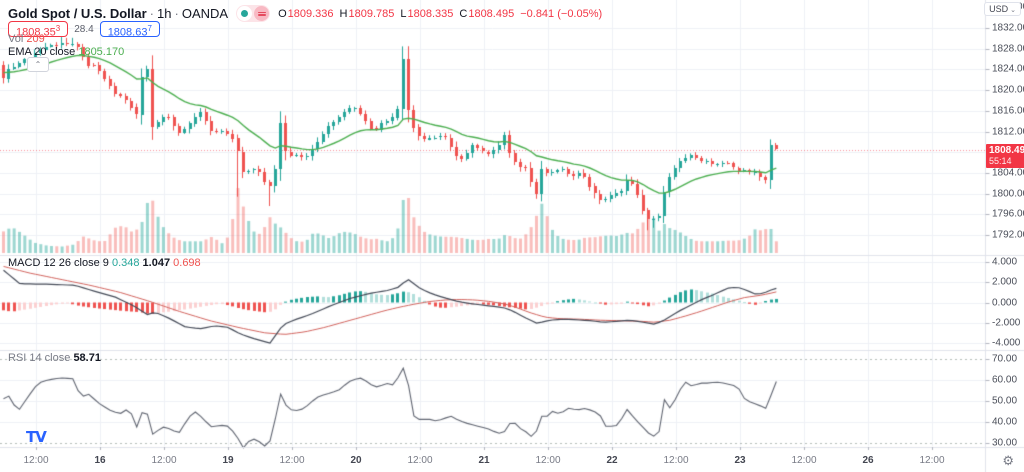 Image resolution: width=1024 pixels, height=472 pixels. What do you see at coordinates (228, 460) in the screenshot?
I see `time-tick-label: 19` at bounding box center [228, 460].